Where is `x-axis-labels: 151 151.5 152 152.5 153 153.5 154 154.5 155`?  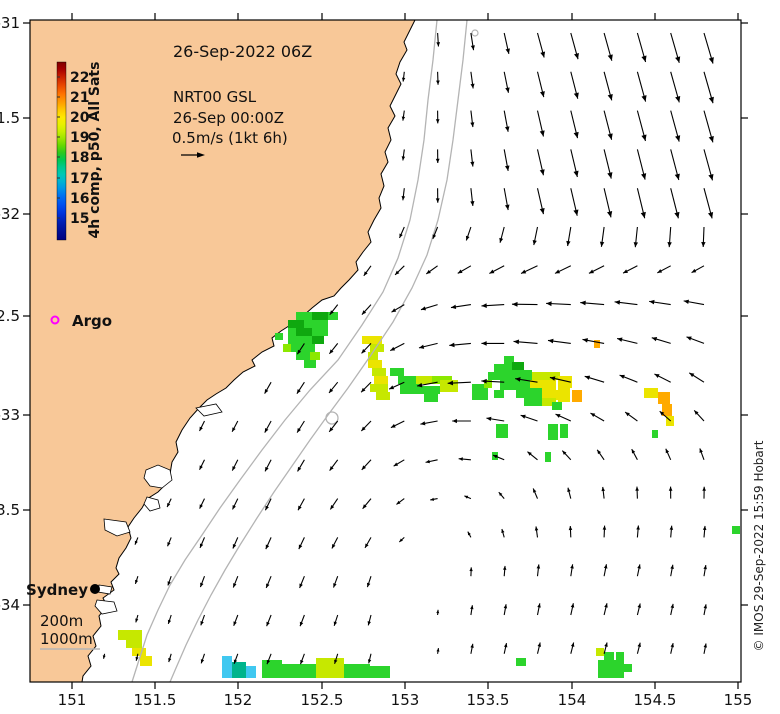
x-axis-labels: 151 151.5 152 152.5 153 153.5 154 154.5 155 is located at coordinates (405, 700).